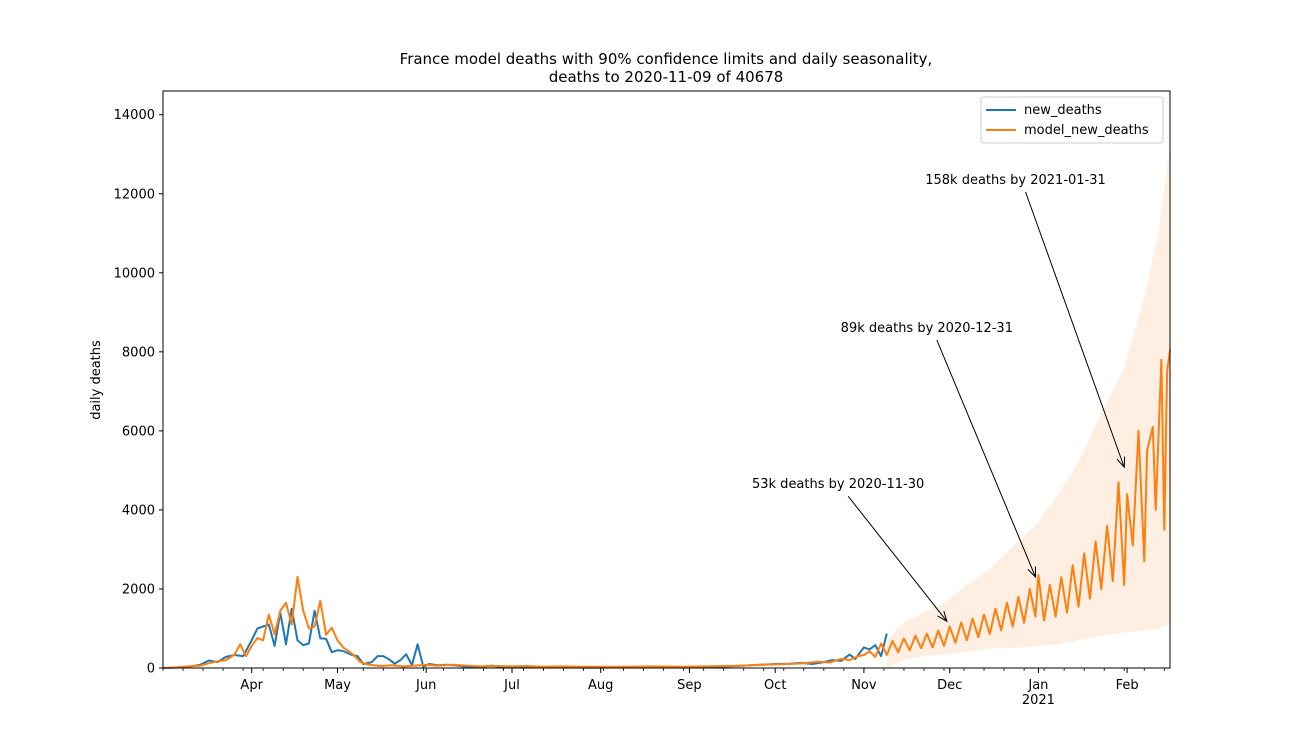 This screenshot has width=1300, height=750. I want to click on y-tick-label: 0, so click(151, 669).